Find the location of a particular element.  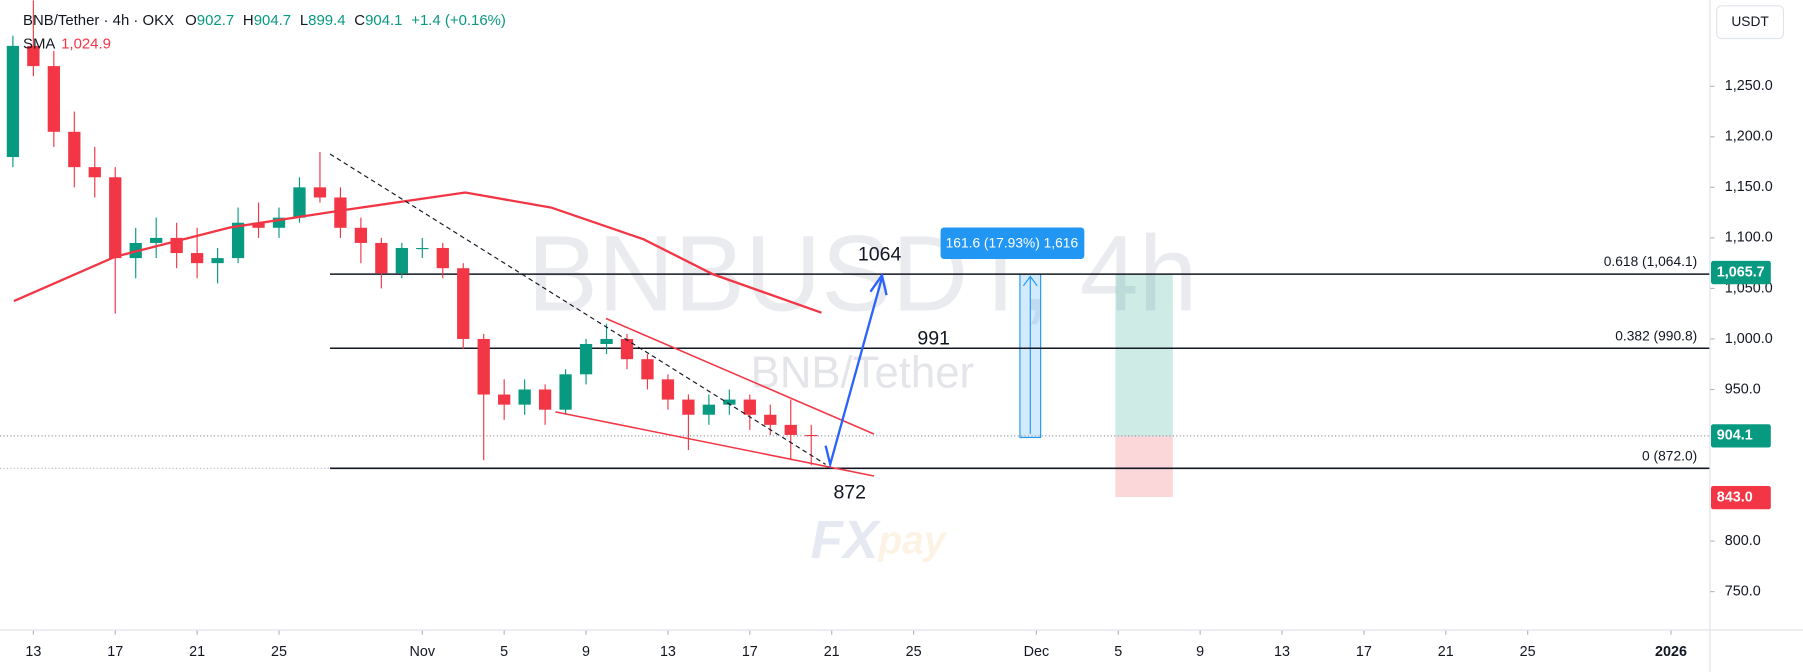

annotation: 991 is located at coordinates (933, 339).